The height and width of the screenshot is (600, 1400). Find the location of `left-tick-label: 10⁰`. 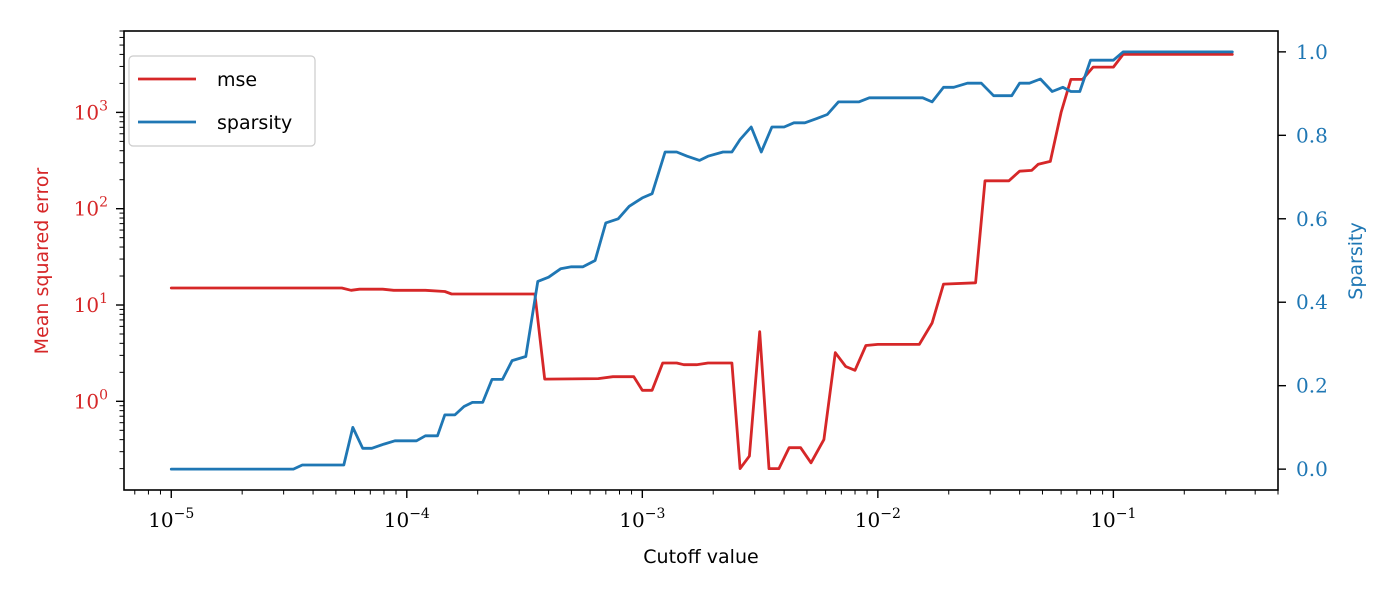

left-tick-label: 10⁰ is located at coordinates (91, 400).